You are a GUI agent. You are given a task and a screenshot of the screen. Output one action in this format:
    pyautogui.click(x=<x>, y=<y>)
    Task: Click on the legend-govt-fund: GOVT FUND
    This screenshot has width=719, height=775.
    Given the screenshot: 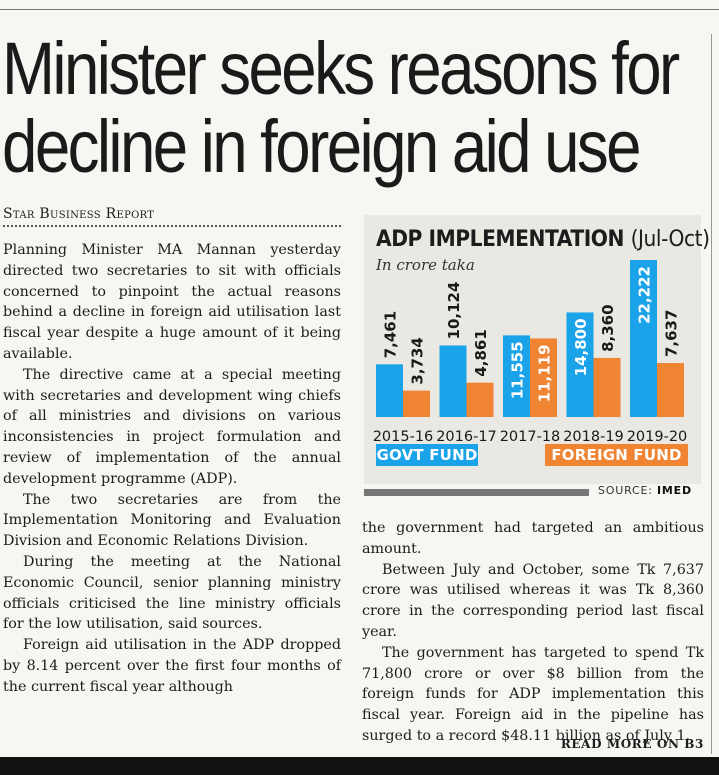 What is the action you would take?
    pyautogui.click(x=427, y=455)
    